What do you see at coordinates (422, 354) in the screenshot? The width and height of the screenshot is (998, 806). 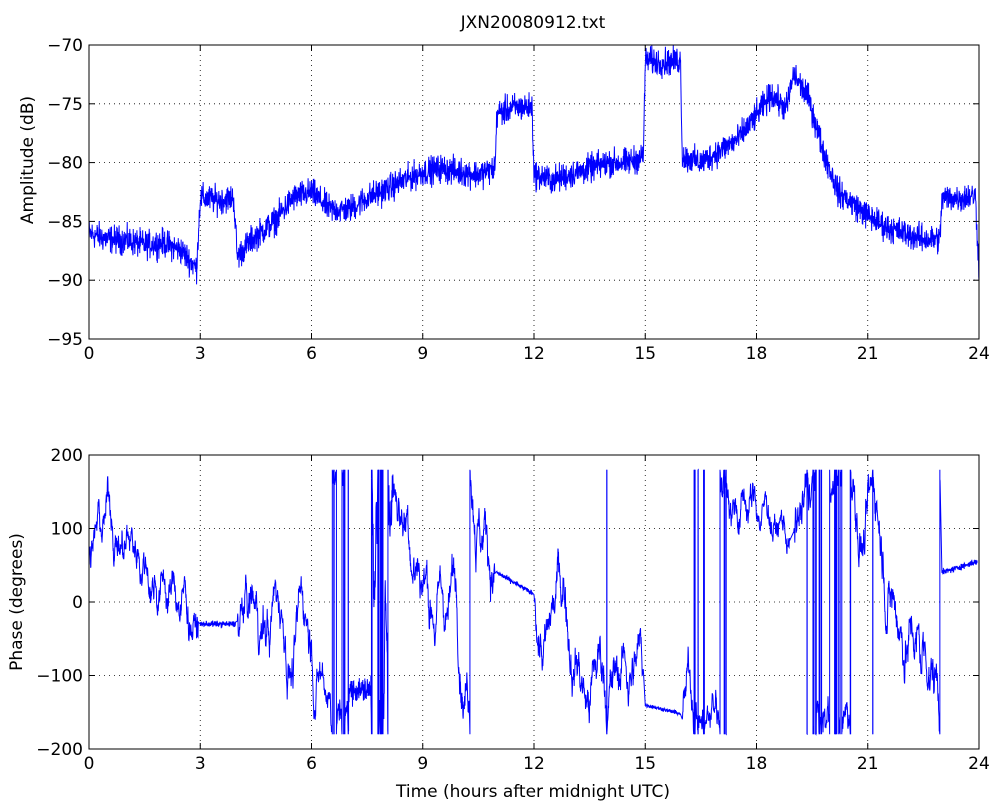 I see `amplitude-xtick-label: 9` at bounding box center [422, 354].